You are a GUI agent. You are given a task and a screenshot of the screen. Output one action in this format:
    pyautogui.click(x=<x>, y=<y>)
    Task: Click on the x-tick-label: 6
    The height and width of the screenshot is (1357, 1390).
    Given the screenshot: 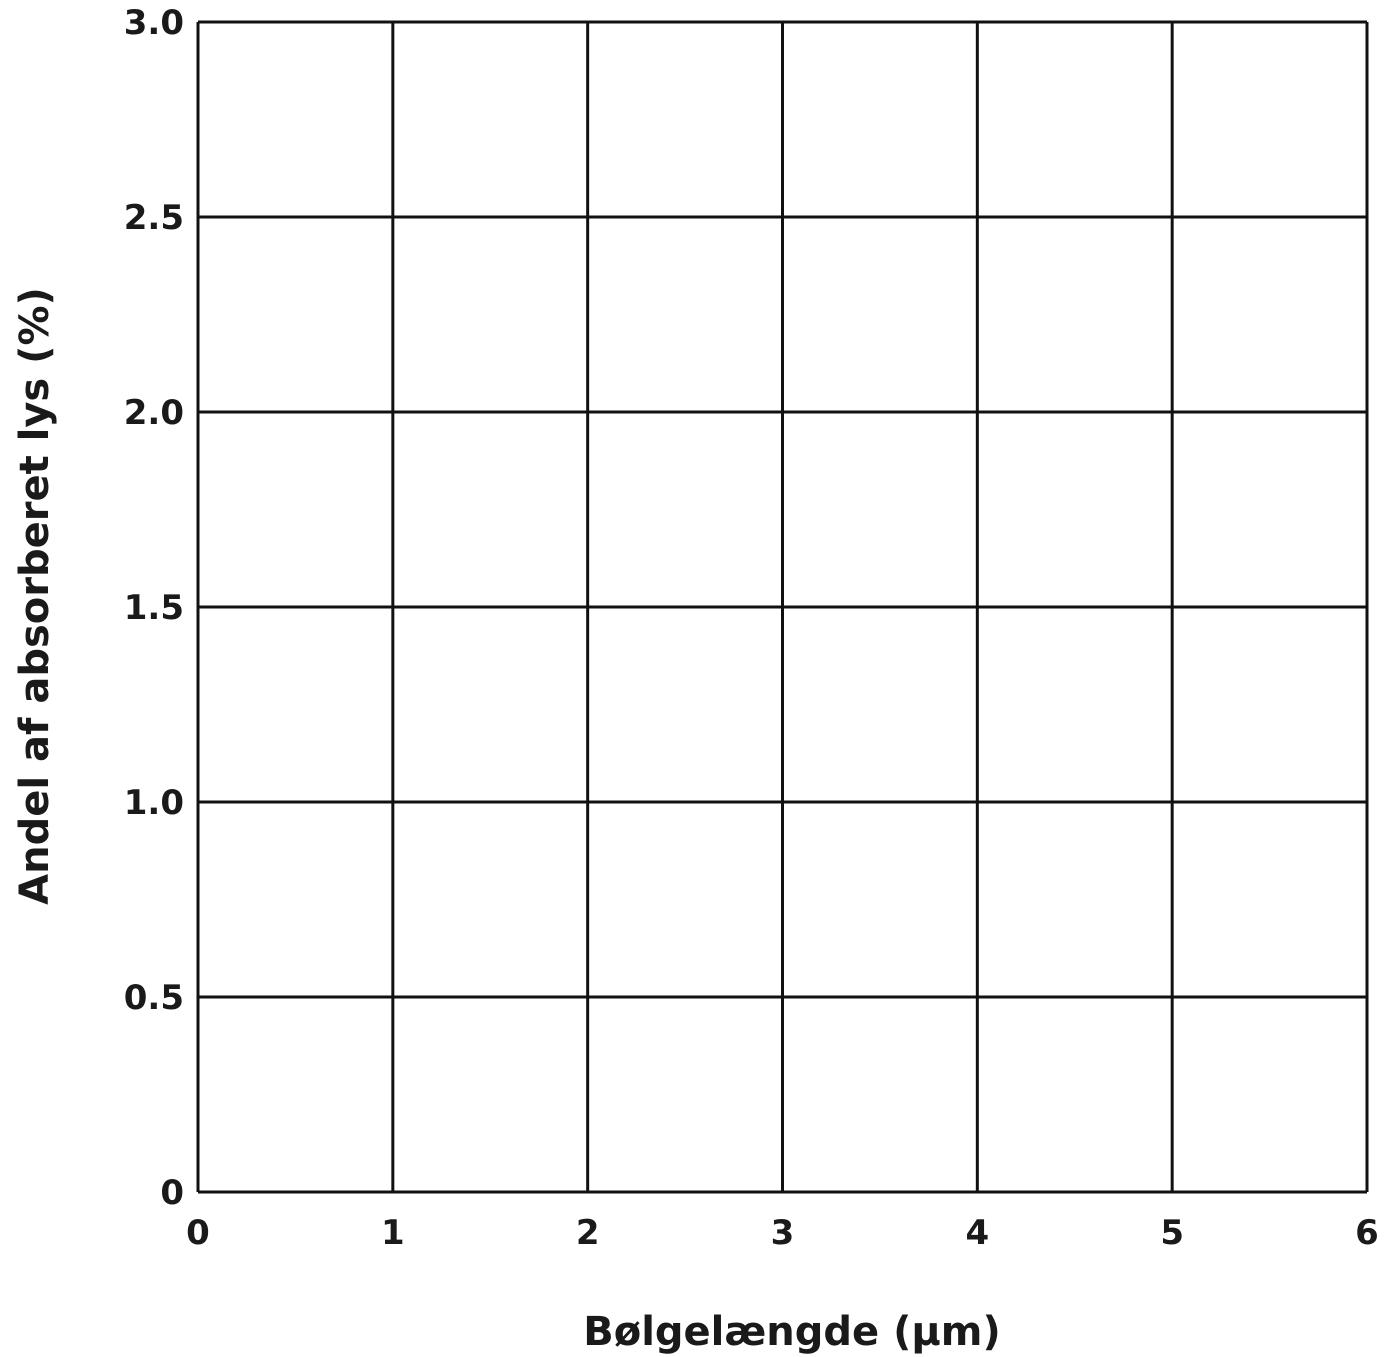 What is the action you would take?
    pyautogui.click(x=1367, y=1233)
    